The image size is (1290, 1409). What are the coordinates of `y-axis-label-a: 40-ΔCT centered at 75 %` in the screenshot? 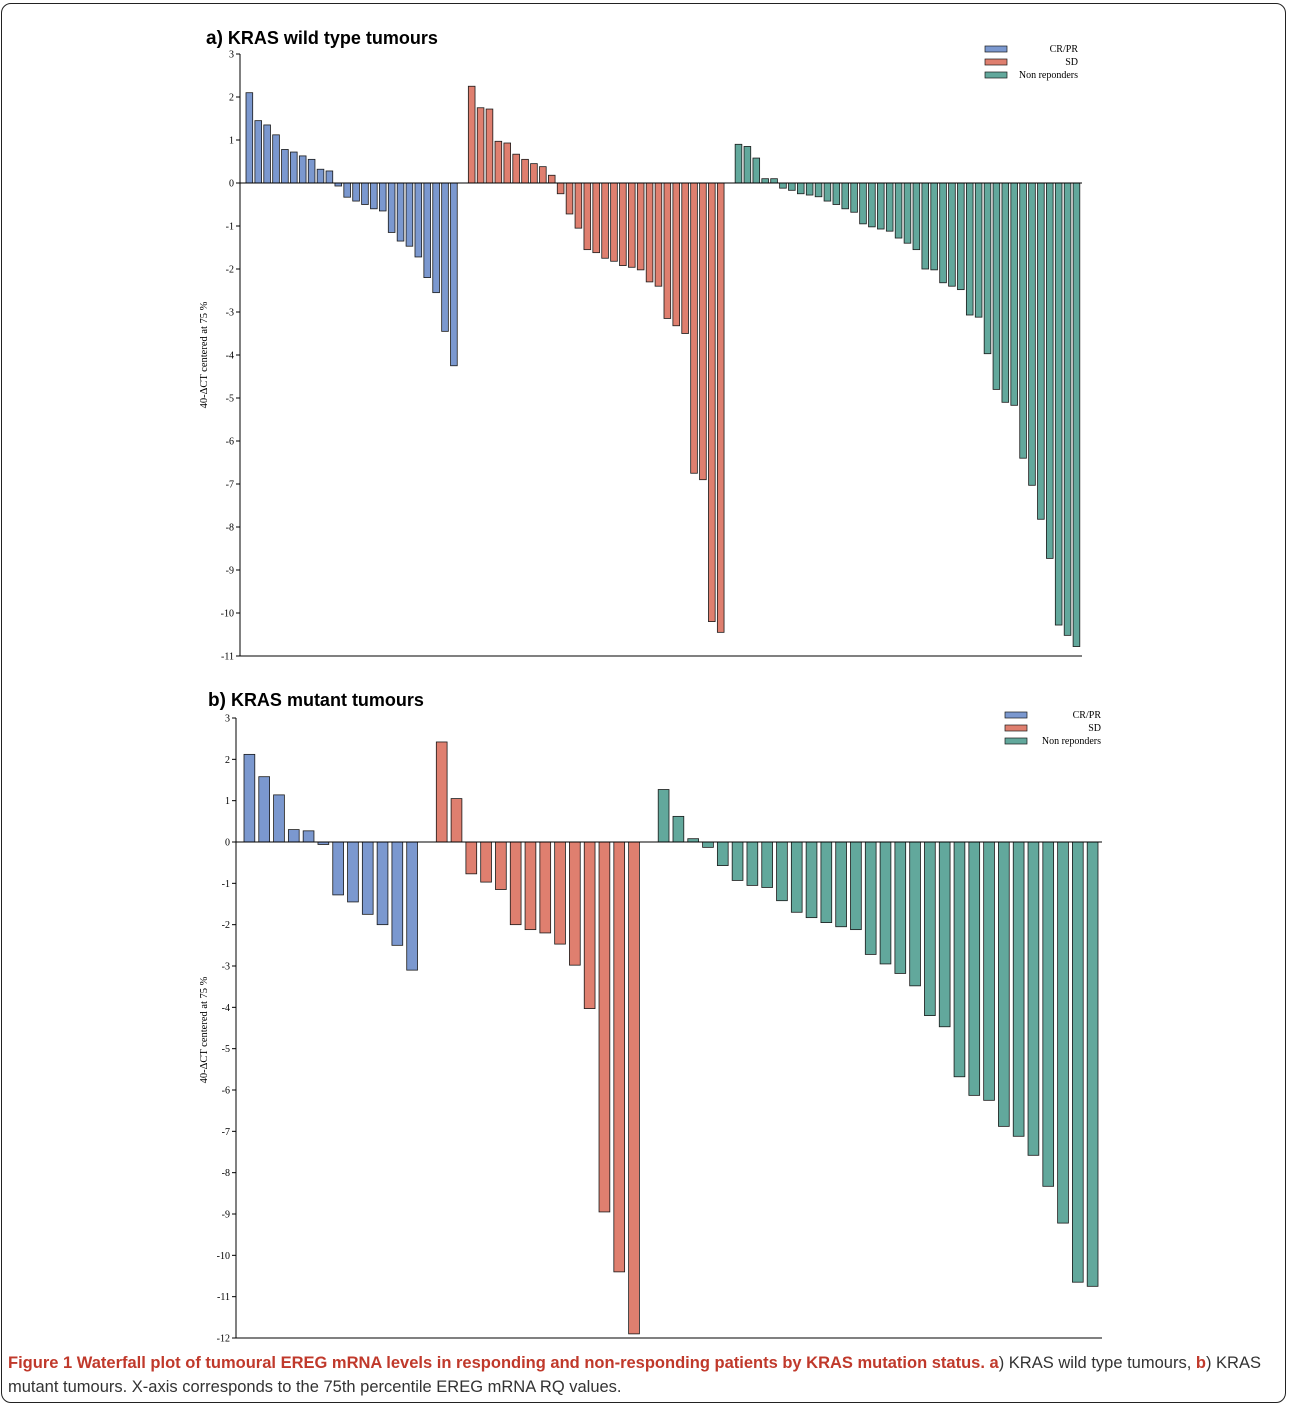 It's located at (204, 354).